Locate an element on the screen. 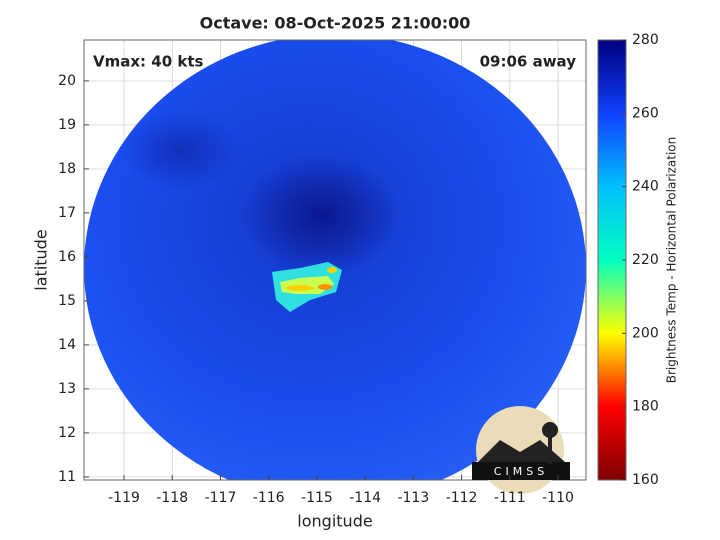 This screenshot has height=540, width=720. chart-title: Octave: 08-Oct-2025 21:00:00 is located at coordinates (335, 23).